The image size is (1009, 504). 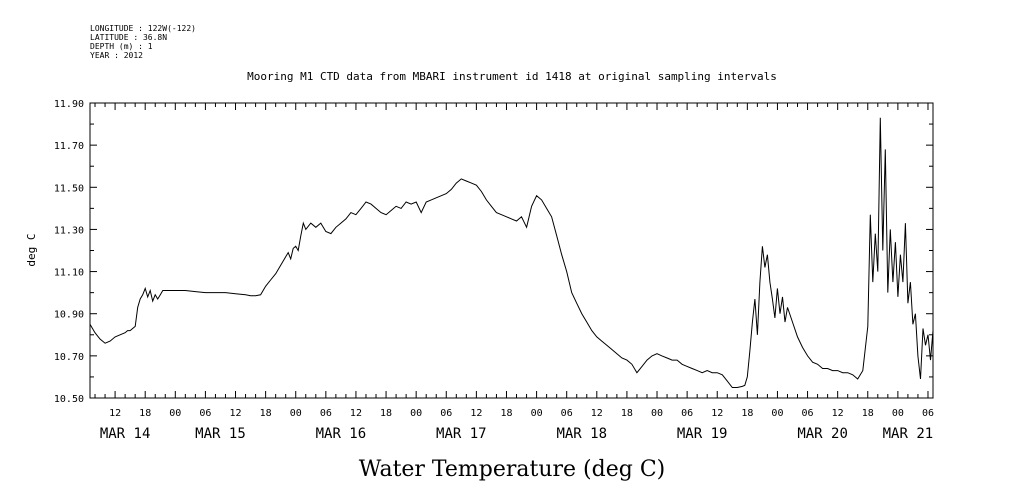 What do you see at coordinates (702, 434) in the screenshot?
I see `x-day-label: MAR 19` at bounding box center [702, 434].